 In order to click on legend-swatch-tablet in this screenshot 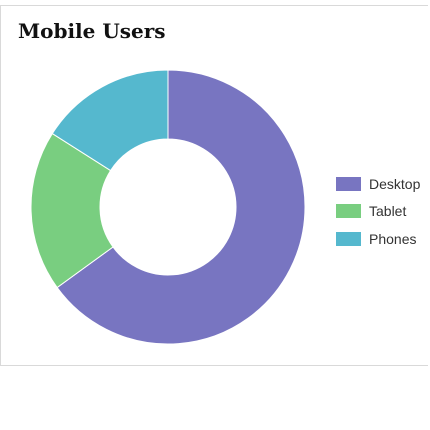, I will do `click(348, 211)`.